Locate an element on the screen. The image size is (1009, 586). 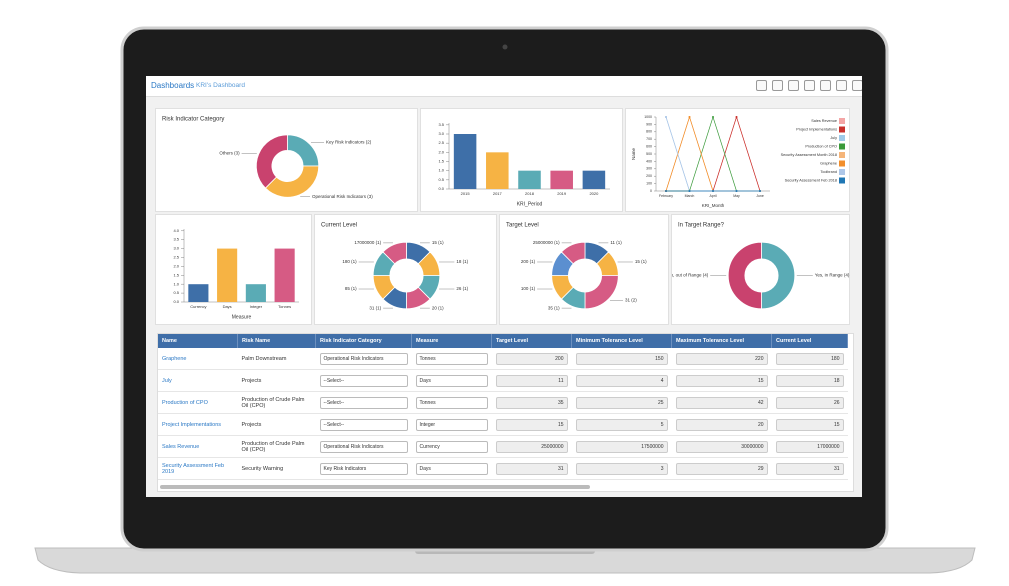
select-box: Currency is located at coordinates (451, 446).